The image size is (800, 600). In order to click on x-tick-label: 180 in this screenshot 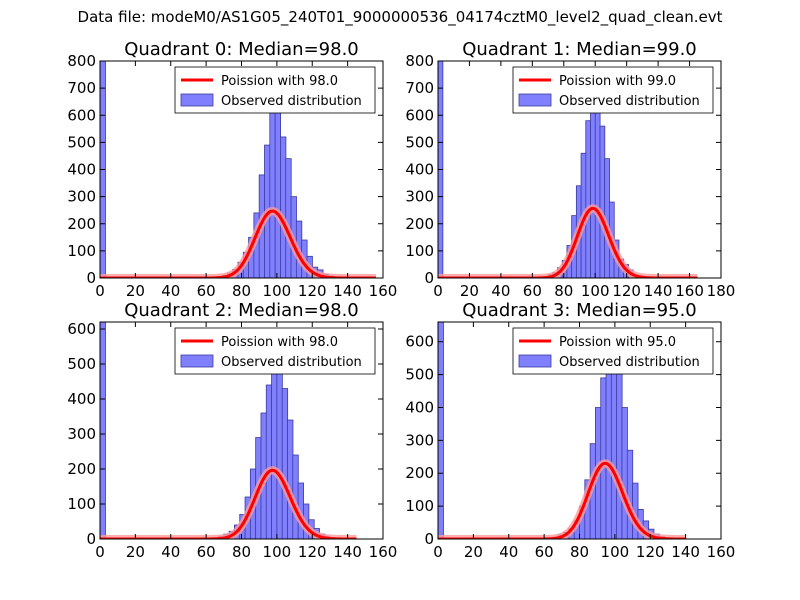, I will do `click(721, 291)`.